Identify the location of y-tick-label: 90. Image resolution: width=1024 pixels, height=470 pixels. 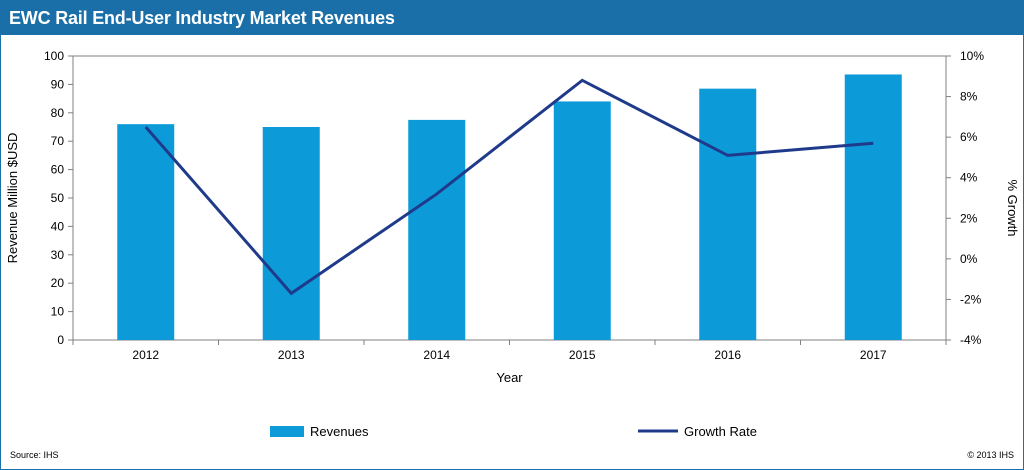
(58, 84).